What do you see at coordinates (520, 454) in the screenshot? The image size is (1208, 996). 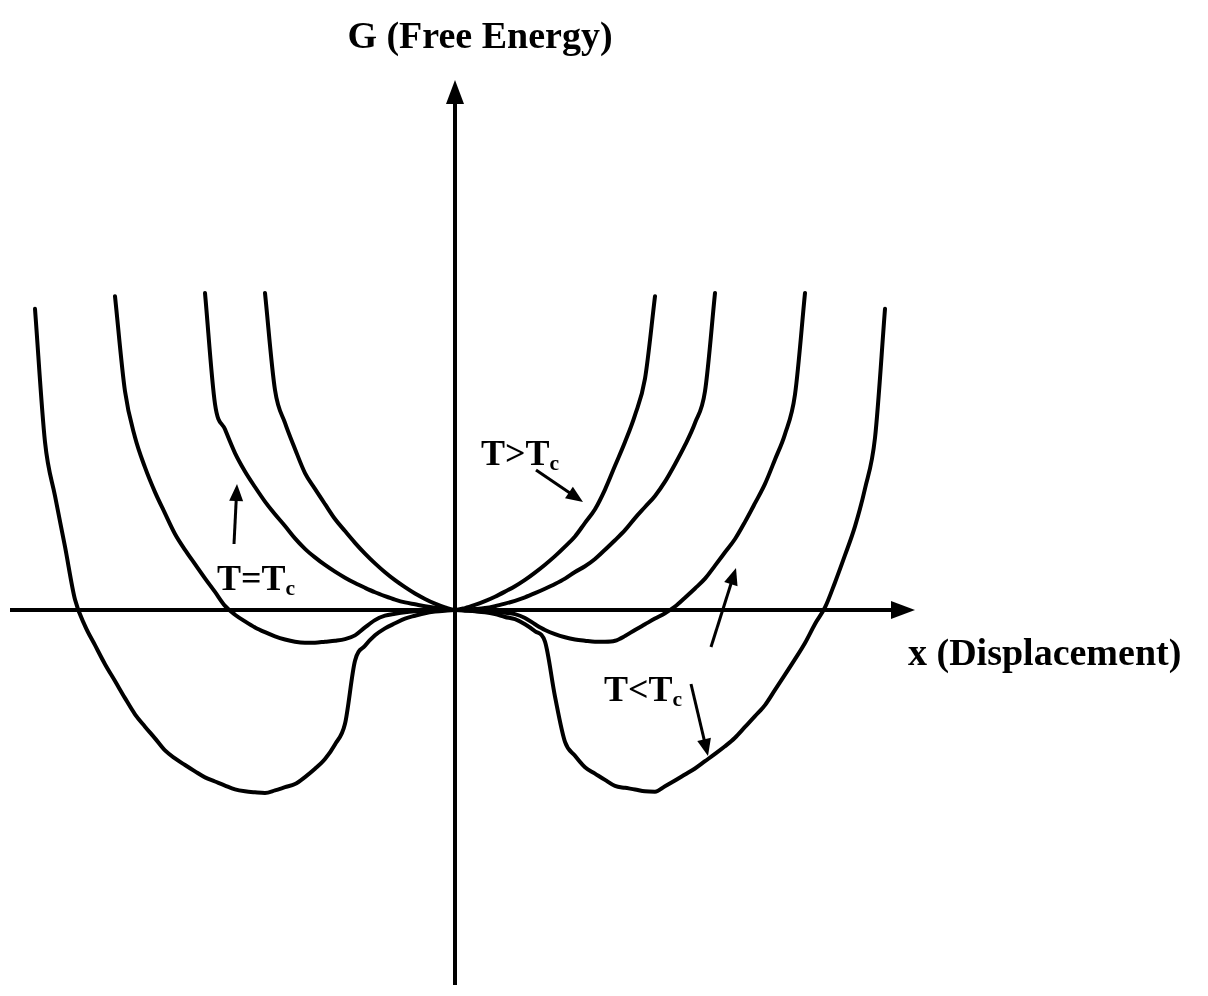 I see `annotation: T>T$_{c}$` at bounding box center [520, 454].